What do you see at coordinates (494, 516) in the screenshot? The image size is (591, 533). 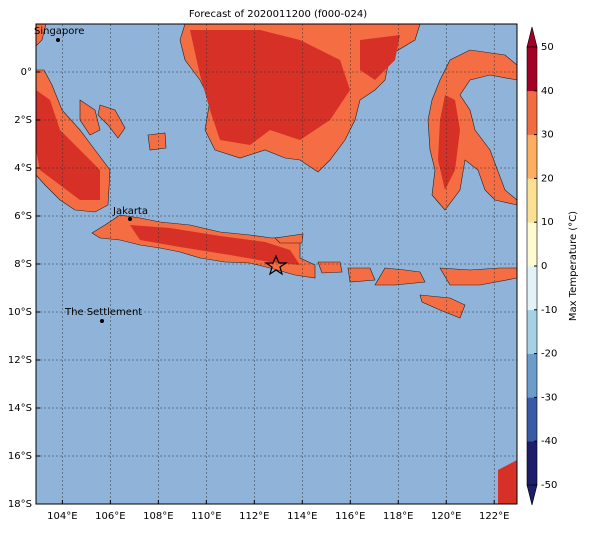 I see `x-tick-label: 122°E` at bounding box center [494, 516].